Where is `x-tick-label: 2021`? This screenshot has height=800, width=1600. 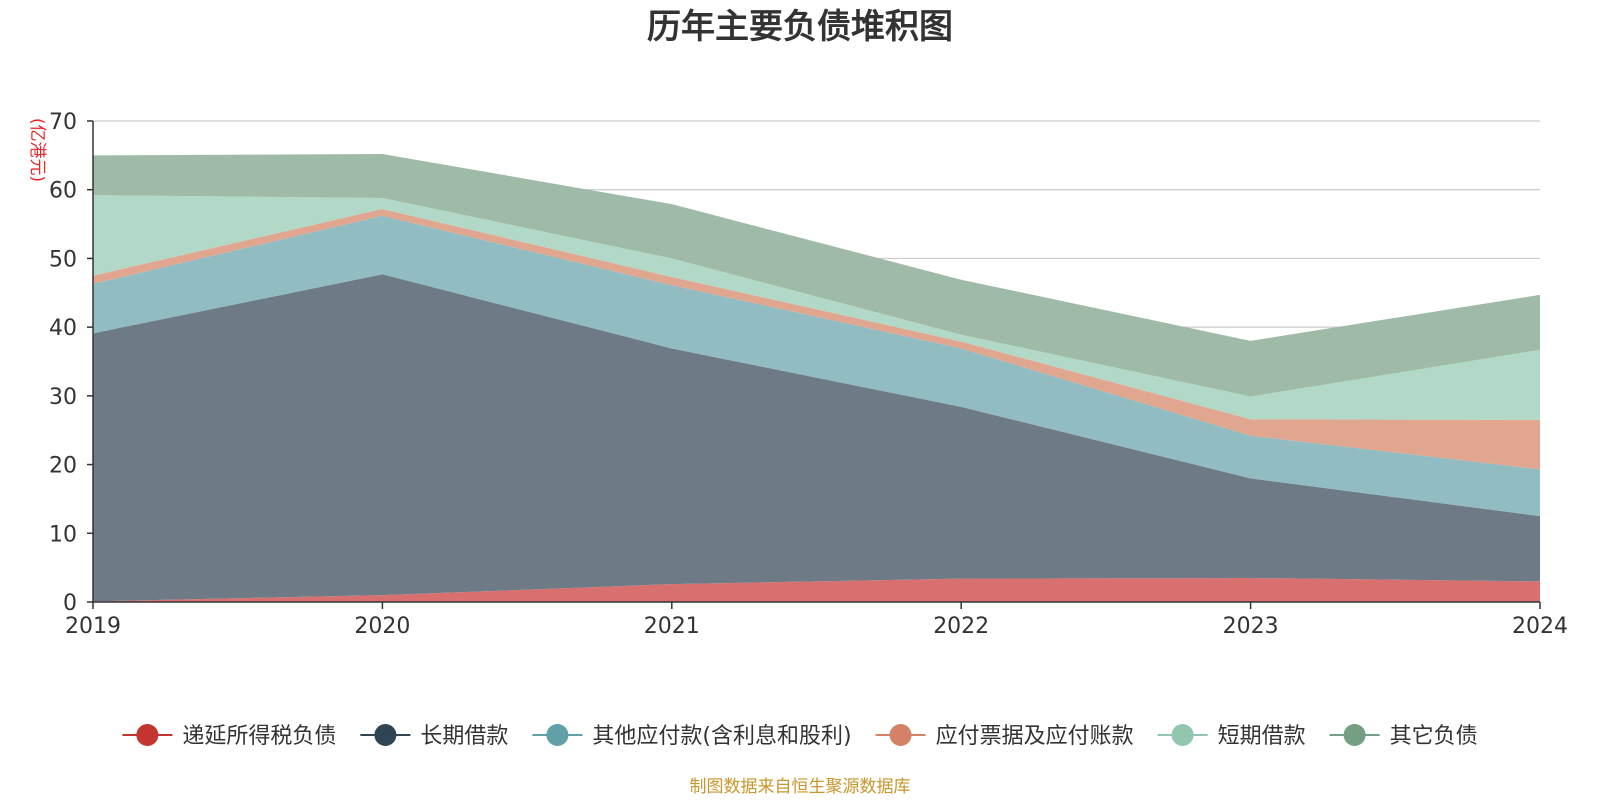 x-tick-label: 2021 is located at coordinates (672, 626).